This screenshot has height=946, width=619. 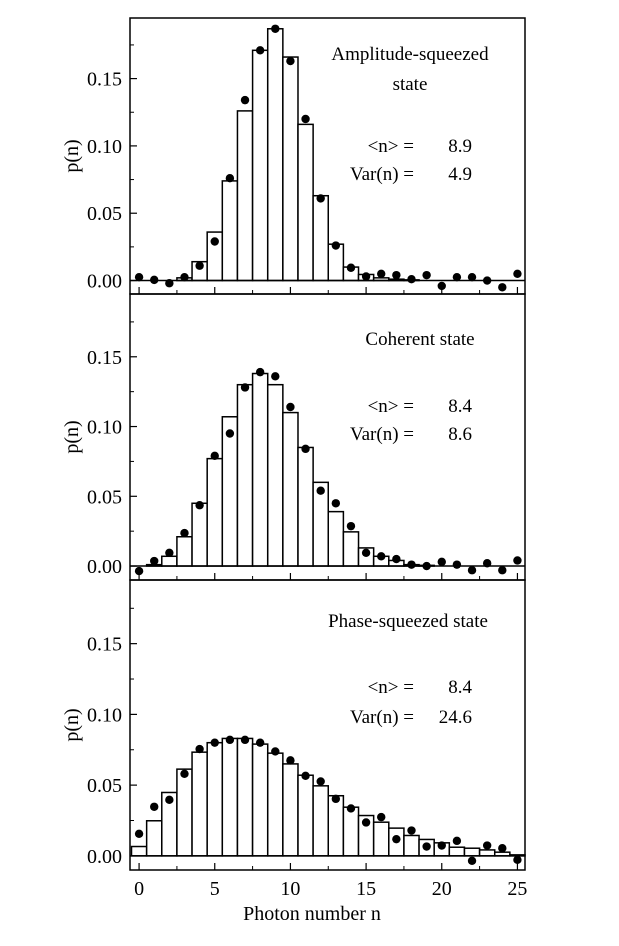 I want to click on panel-1-y-axis-label: p(n), so click(x=72, y=155).